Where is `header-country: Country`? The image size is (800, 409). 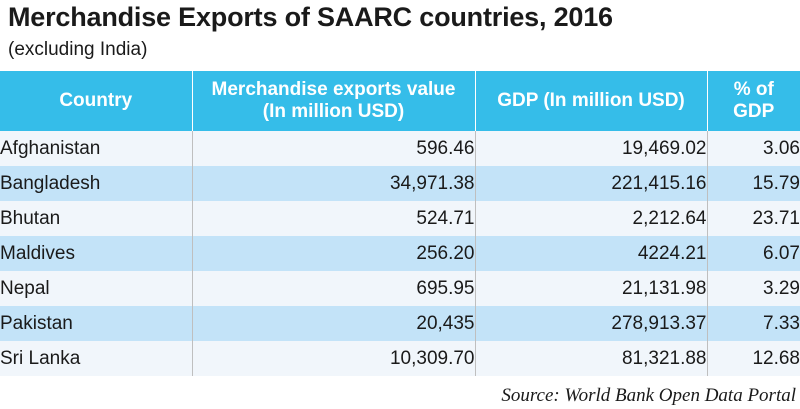 header-country: Country is located at coordinates (96, 101).